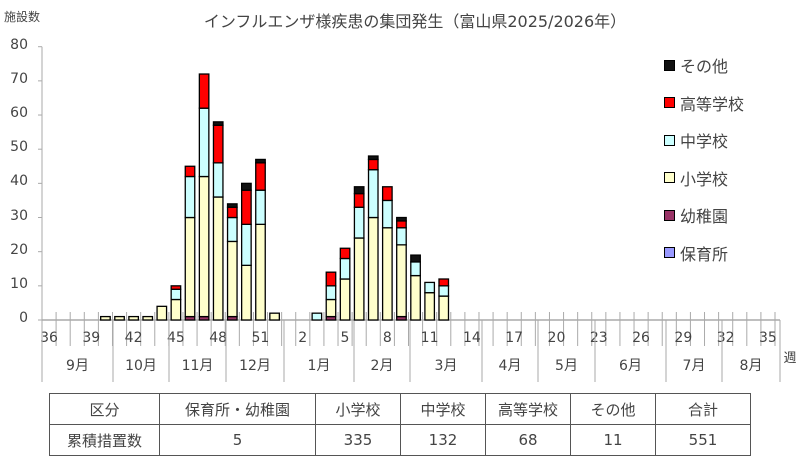 The width and height of the screenshot is (800, 473). What do you see at coordinates (141, 366) in the screenshot?
I see `svg-text: 10月` at bounding box center [141, 366].